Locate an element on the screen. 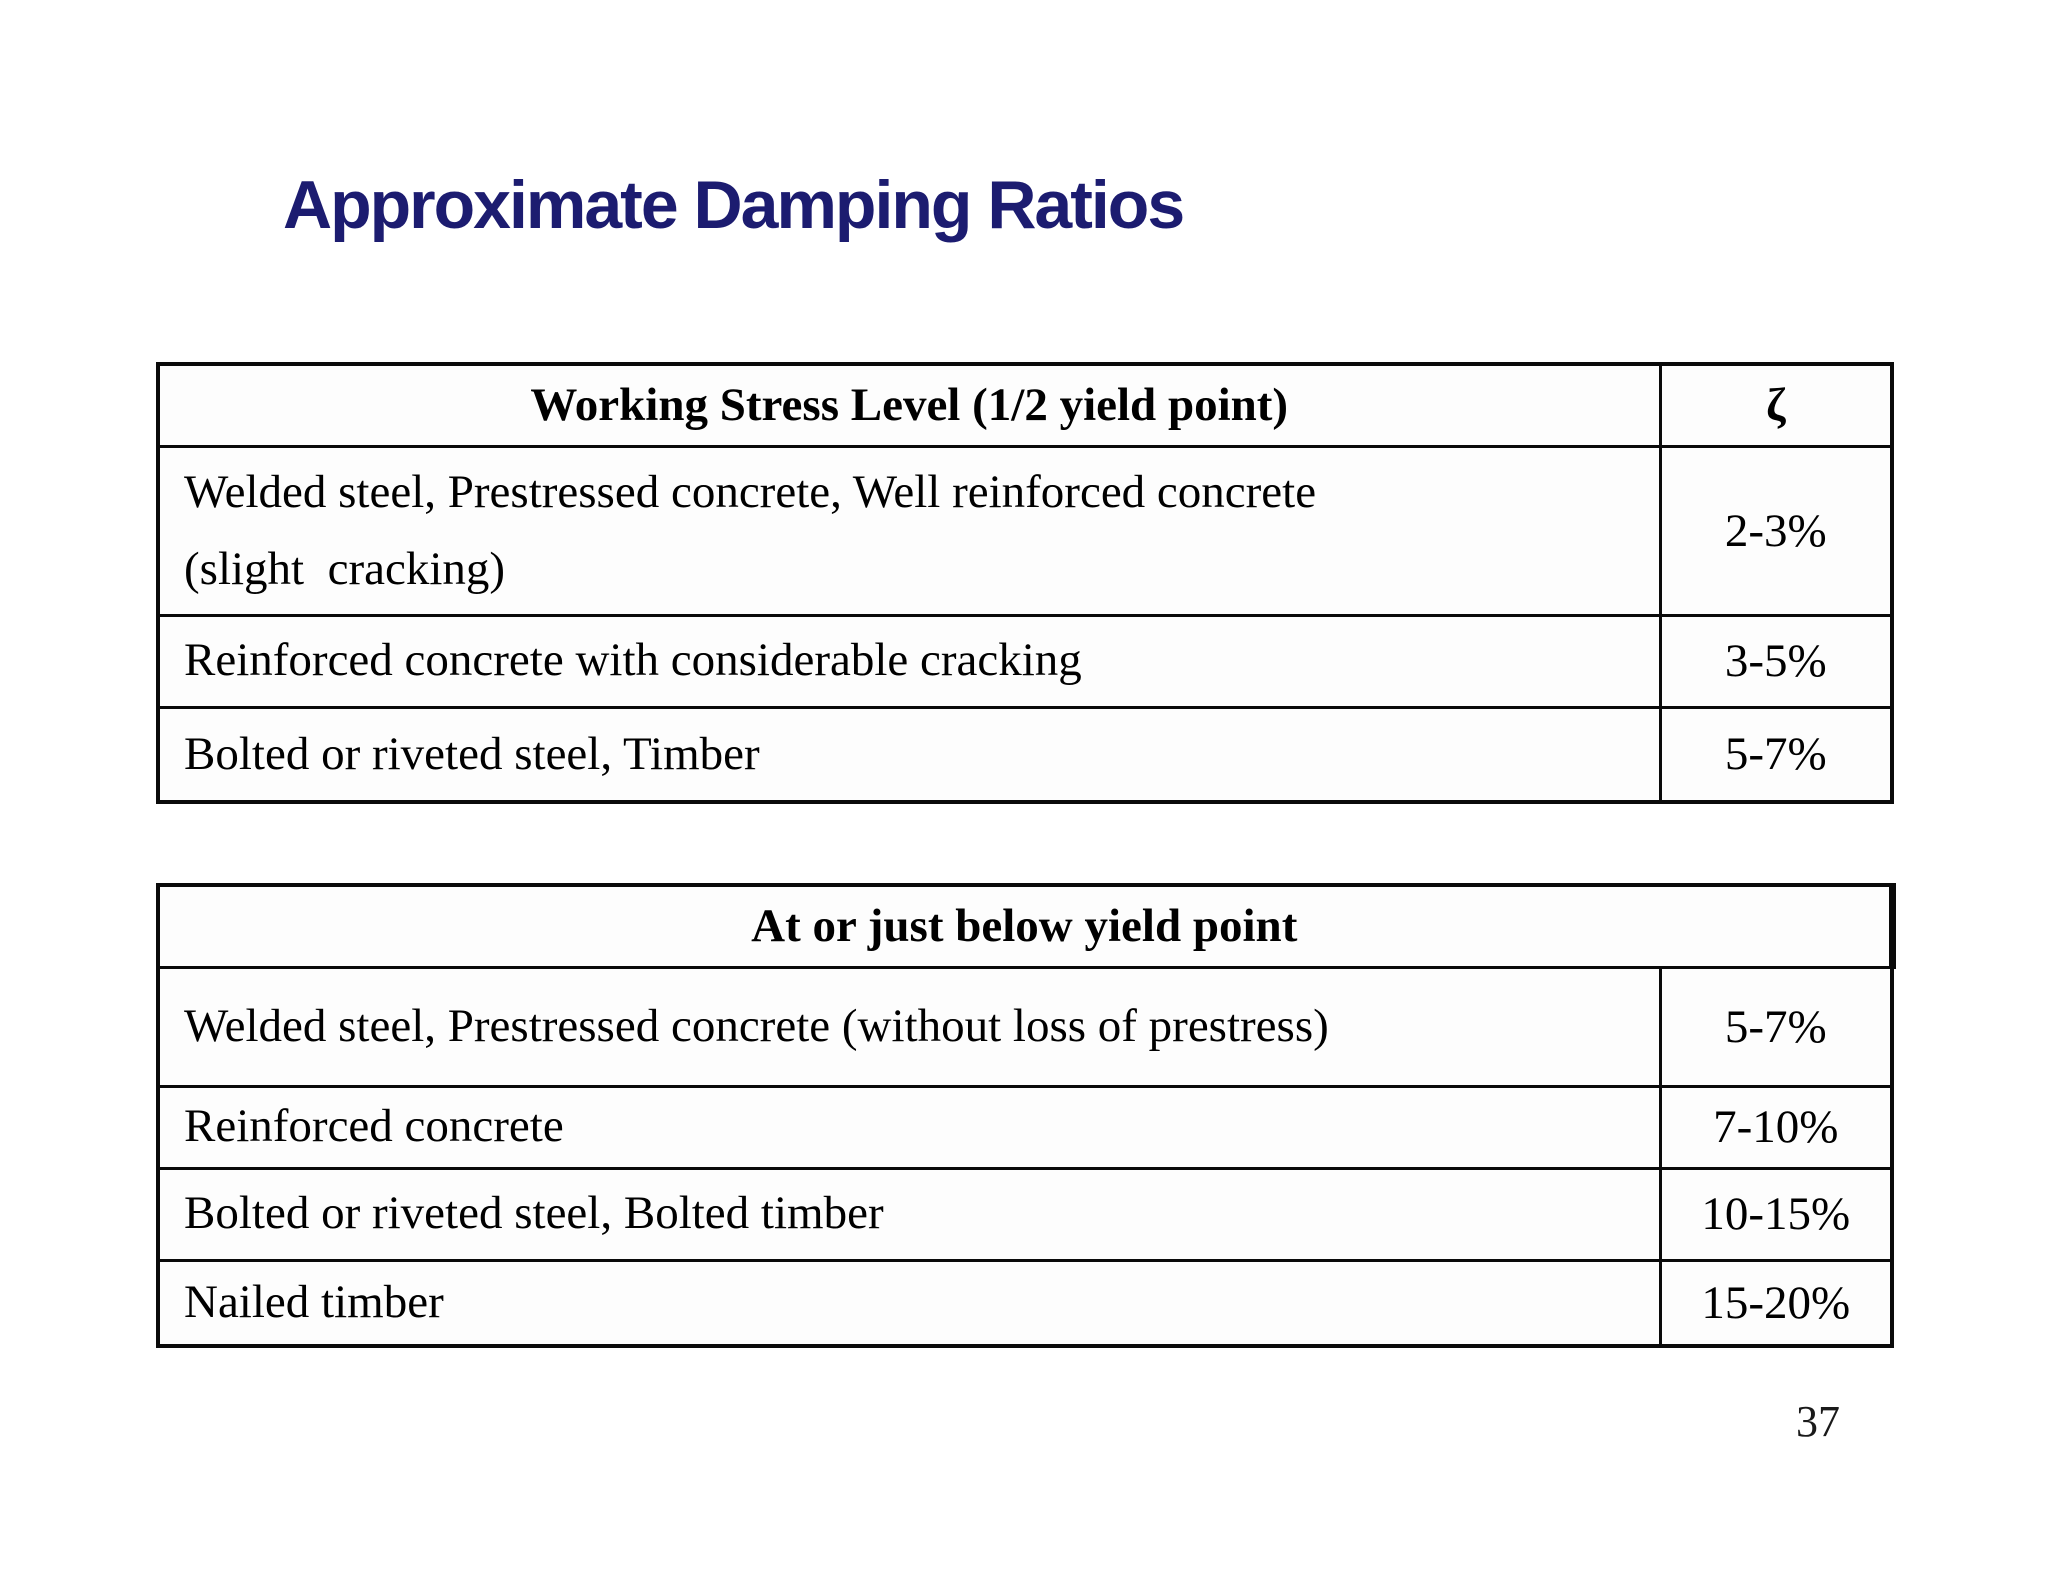 Image resolution: width=2048 pixels, height=1582 pixels. damping-value-cell: 3-5% is located at coordinates (1776, 661).